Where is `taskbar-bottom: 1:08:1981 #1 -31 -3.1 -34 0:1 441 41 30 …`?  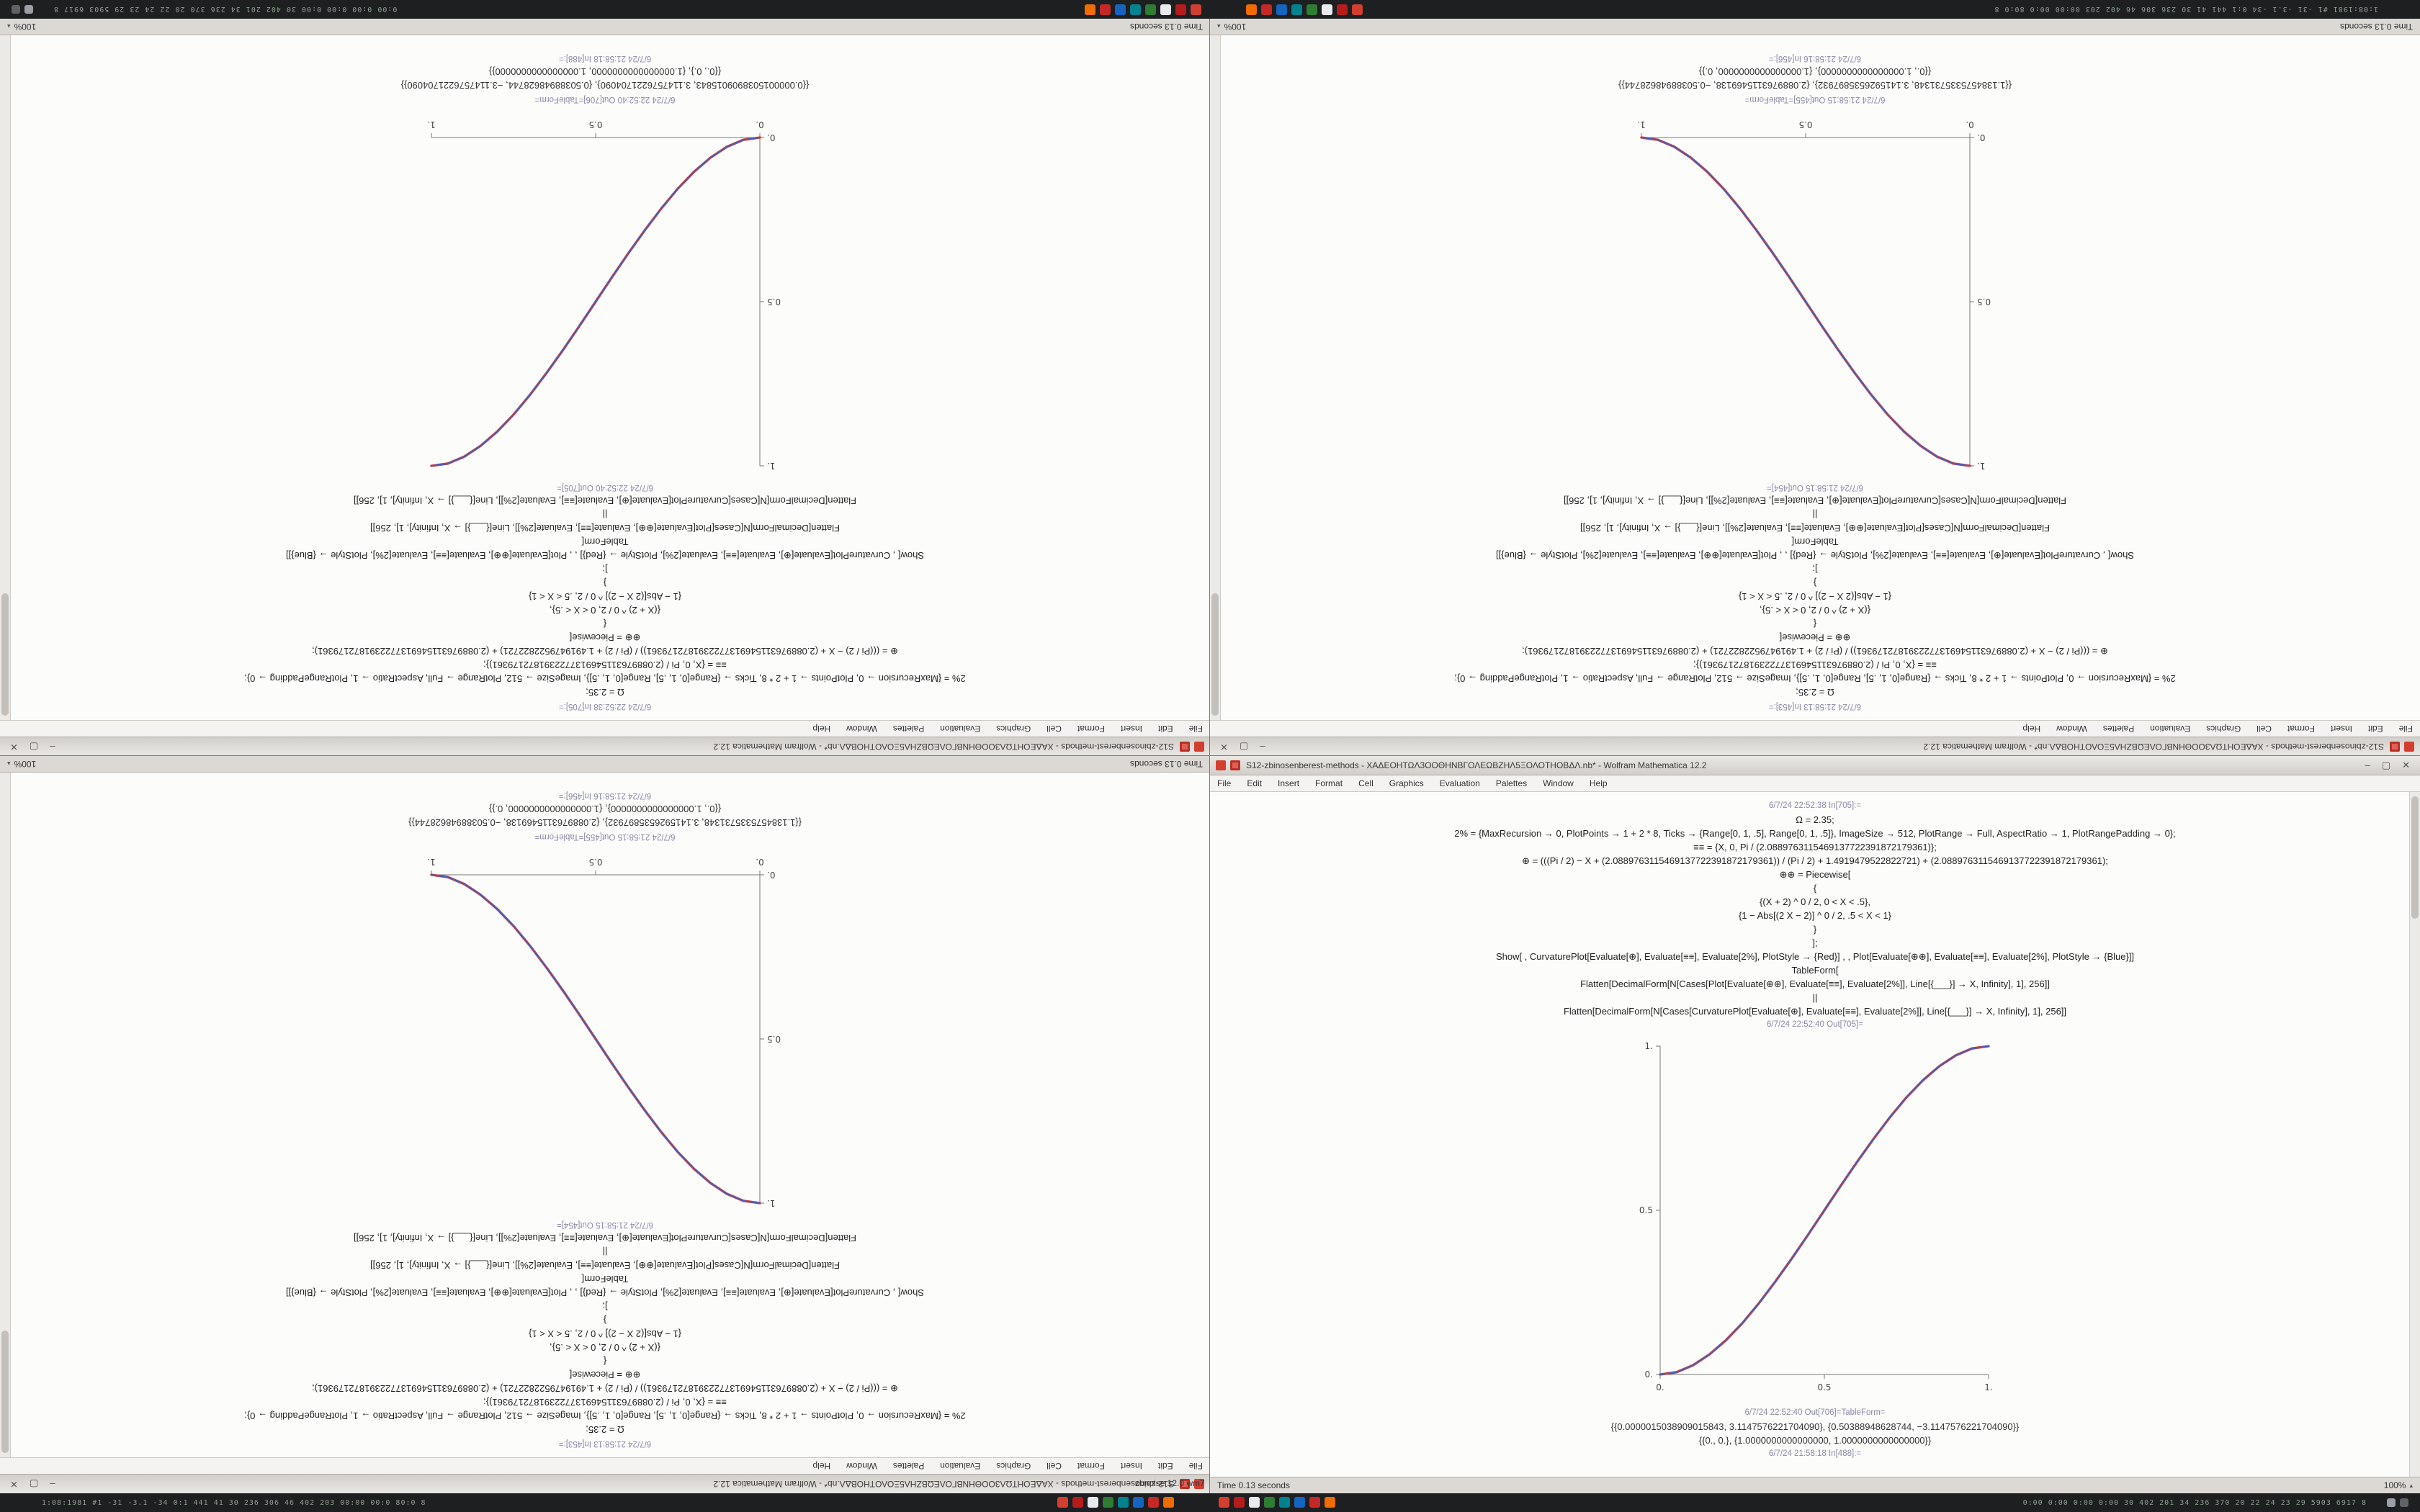 taskbar-bottom: 1:08:1981 #1 -31 -3.1 -34 0:1 441 41 30 … is located at coordinates (1210, 1502).